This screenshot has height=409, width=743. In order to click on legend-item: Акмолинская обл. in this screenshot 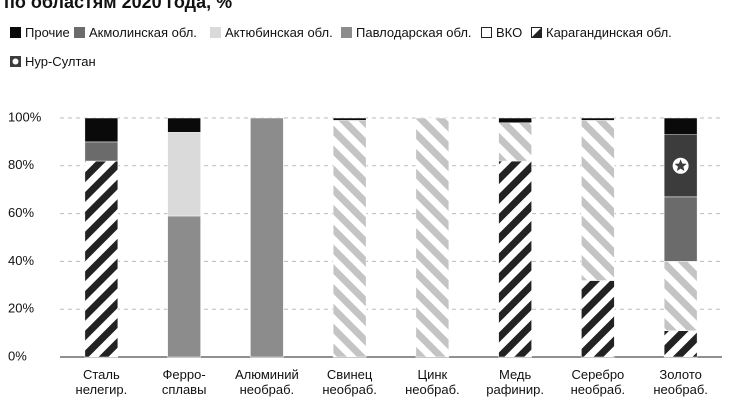, I will do `click(135, 32)`.